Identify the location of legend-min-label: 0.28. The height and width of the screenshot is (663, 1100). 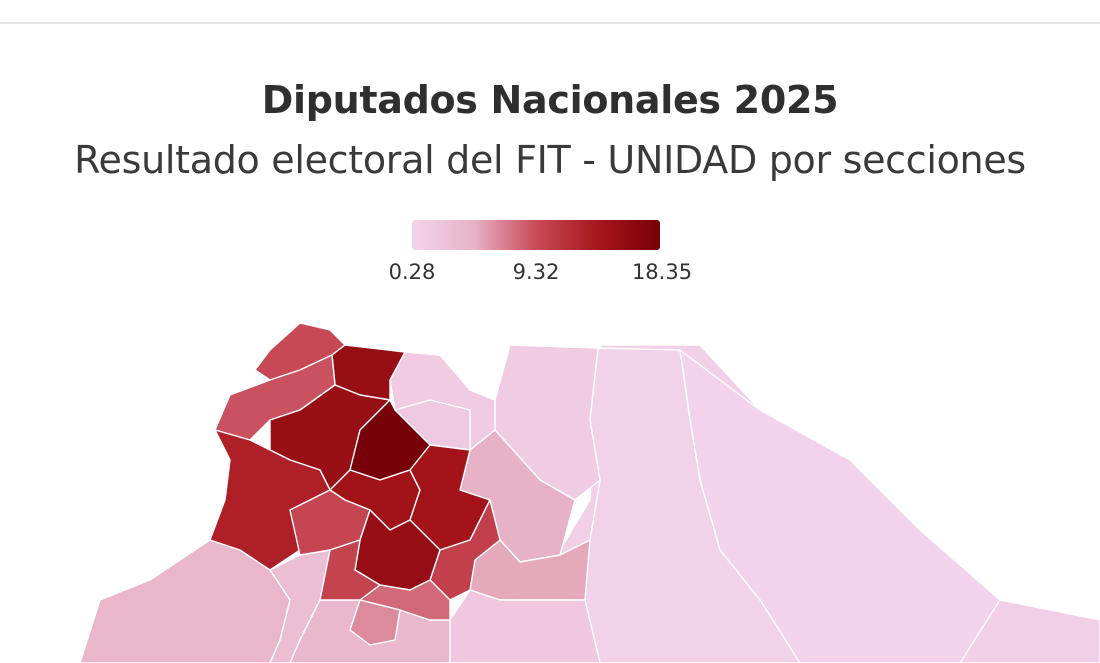
(412, 272).